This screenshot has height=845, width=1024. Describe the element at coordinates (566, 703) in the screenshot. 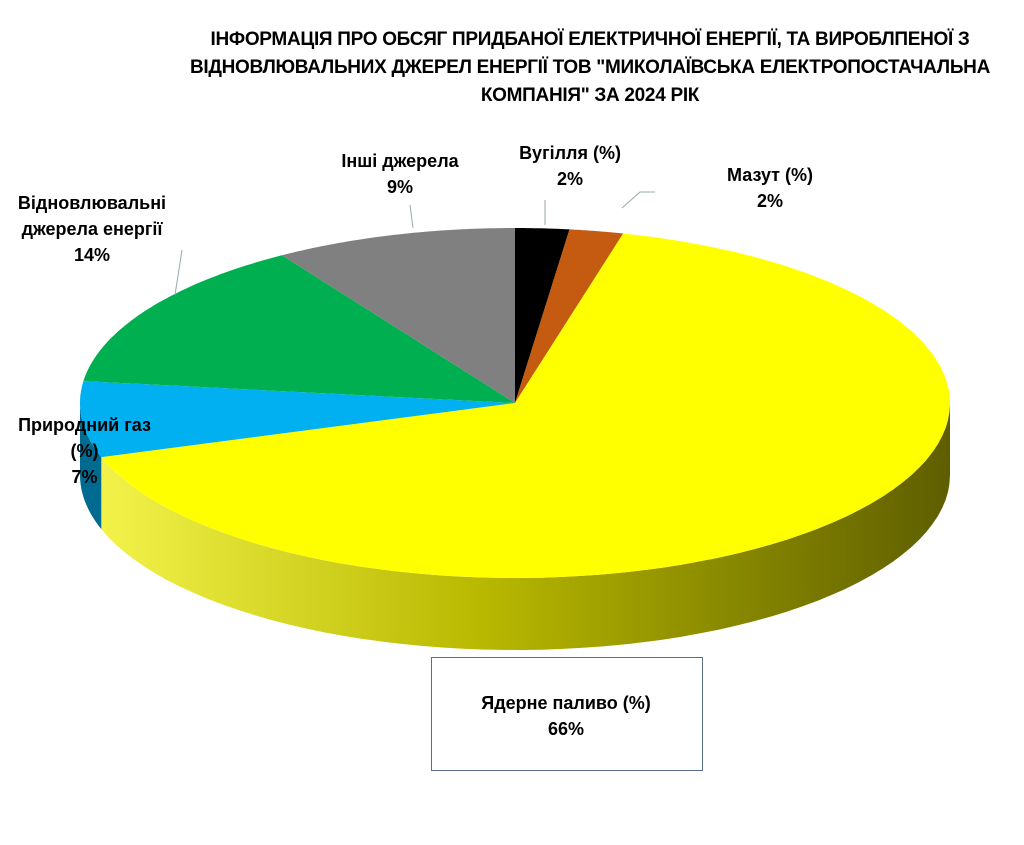

I see `slice-label: Ядерне паливо (%)` at that location.